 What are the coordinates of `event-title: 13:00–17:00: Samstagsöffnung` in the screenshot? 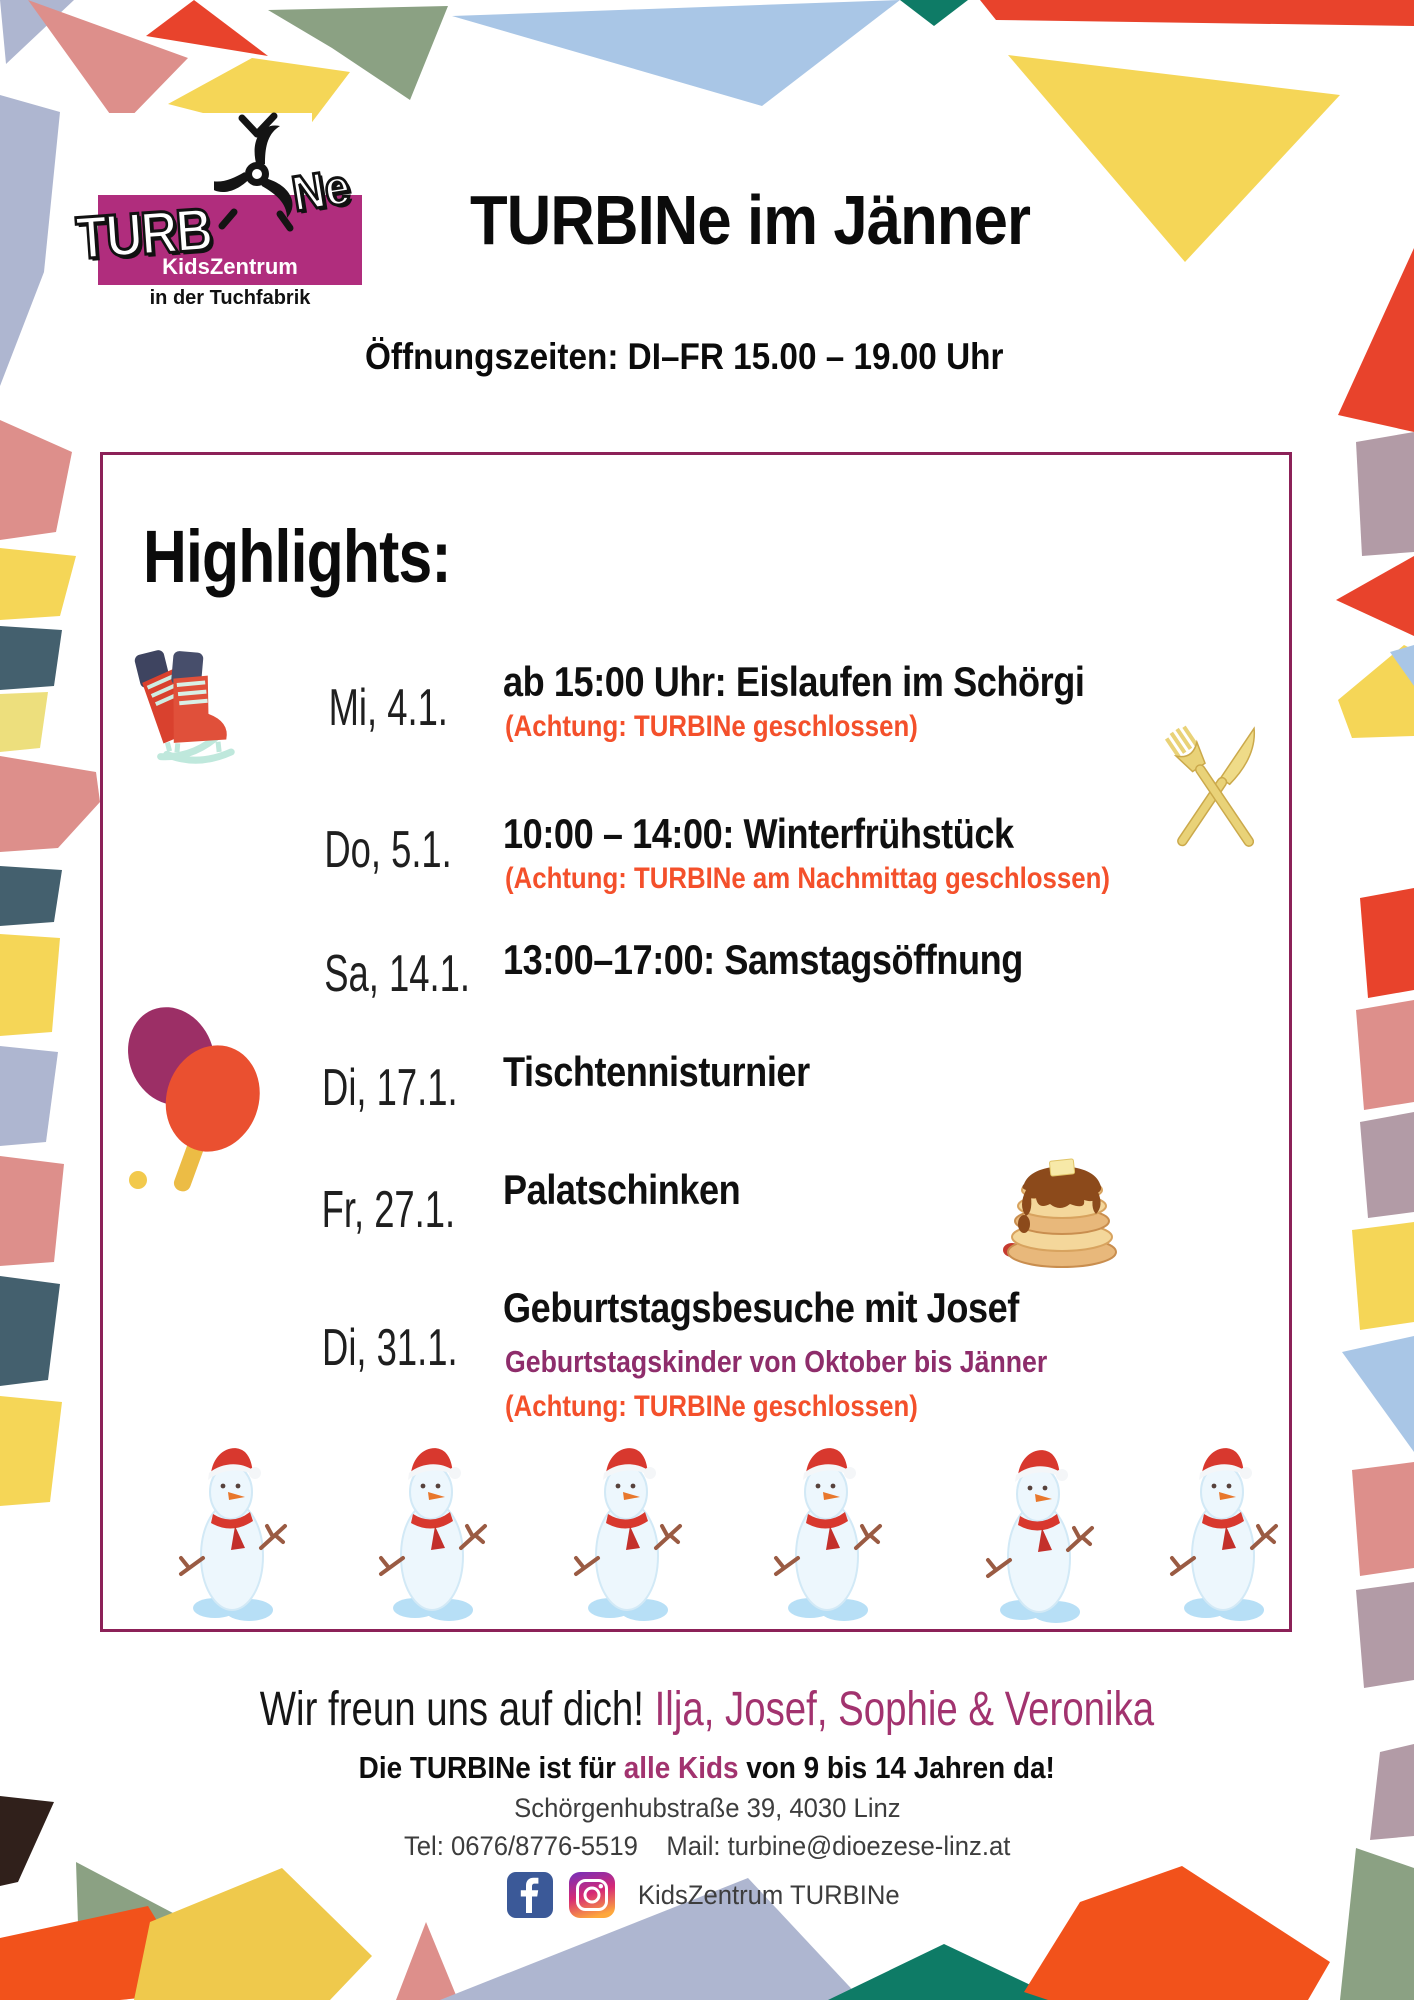 It's located at (763, 959).